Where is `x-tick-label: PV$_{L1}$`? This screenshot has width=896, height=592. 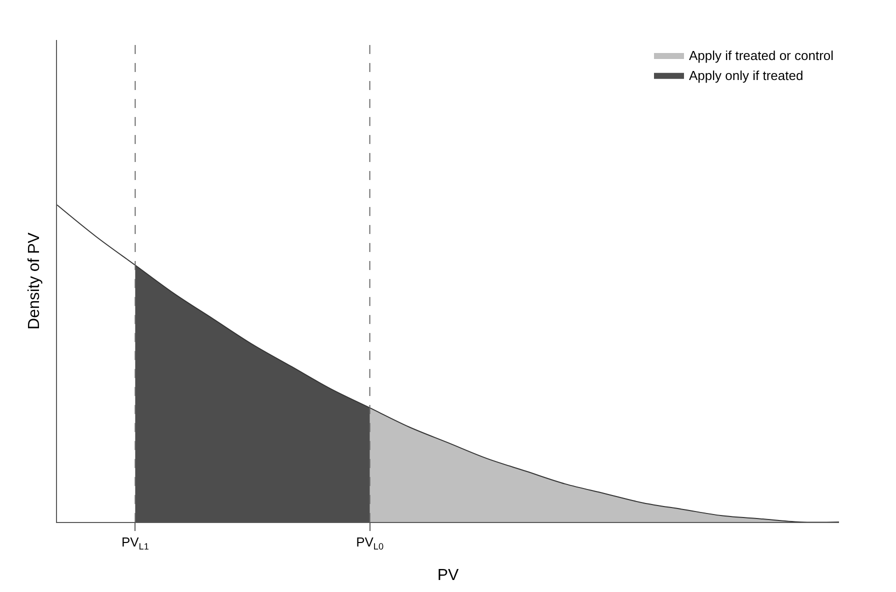 x-tick-label: PV$_{L1}$ is located at coordinates (135, 543).